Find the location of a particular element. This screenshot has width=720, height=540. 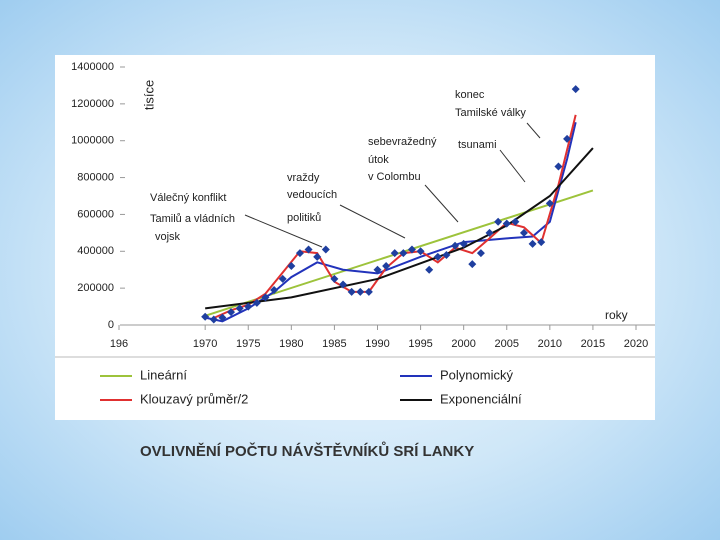

x-tick-label: 1970 is located at coordinates (205, 344).